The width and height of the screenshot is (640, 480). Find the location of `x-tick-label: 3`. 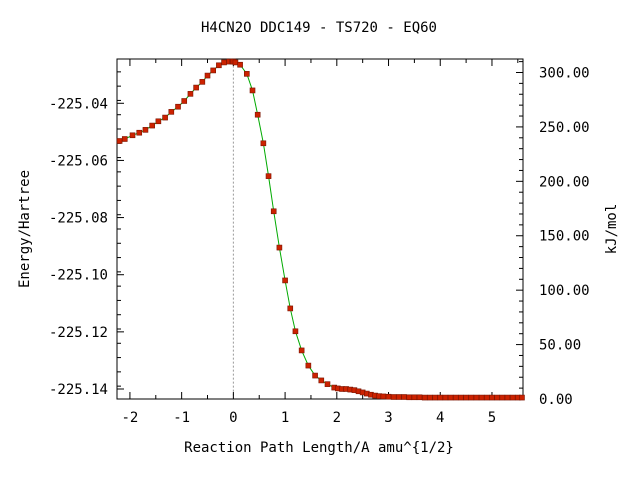

x-tick-label: 3 is located at coordinates (388, 418).